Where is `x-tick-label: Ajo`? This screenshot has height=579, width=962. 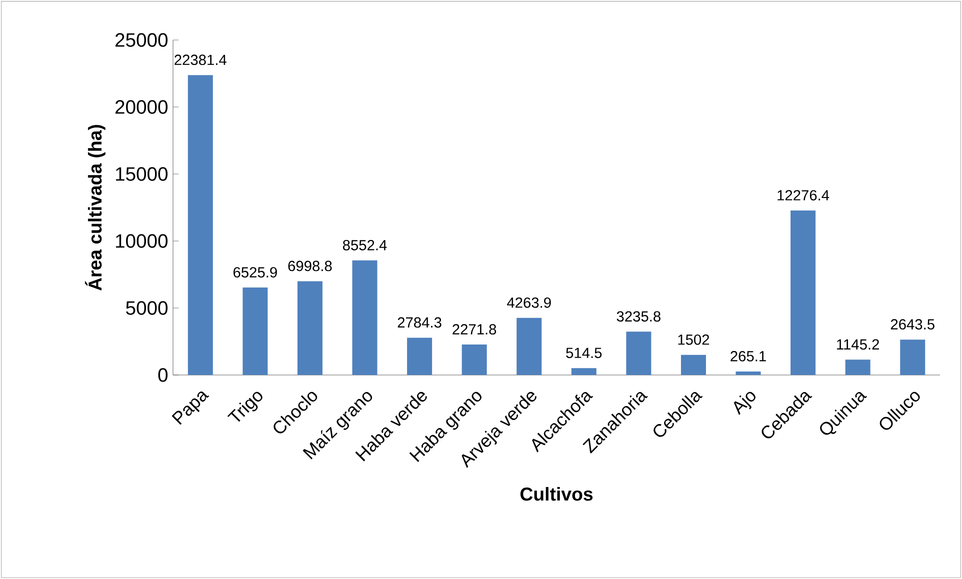
x-tick-label: Ajo is located at coordinates (745, 403).